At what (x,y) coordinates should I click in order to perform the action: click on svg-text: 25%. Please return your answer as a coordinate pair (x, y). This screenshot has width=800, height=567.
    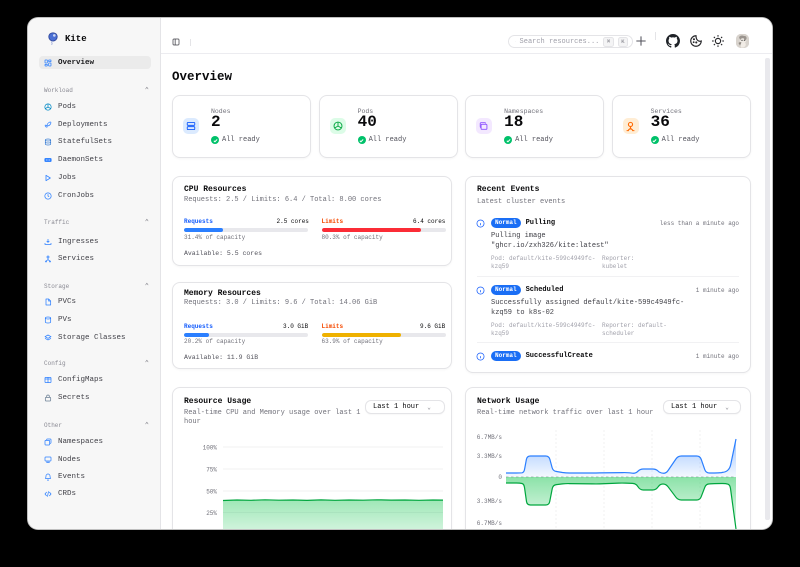
    Looking at the image, I should click on (211, 513).